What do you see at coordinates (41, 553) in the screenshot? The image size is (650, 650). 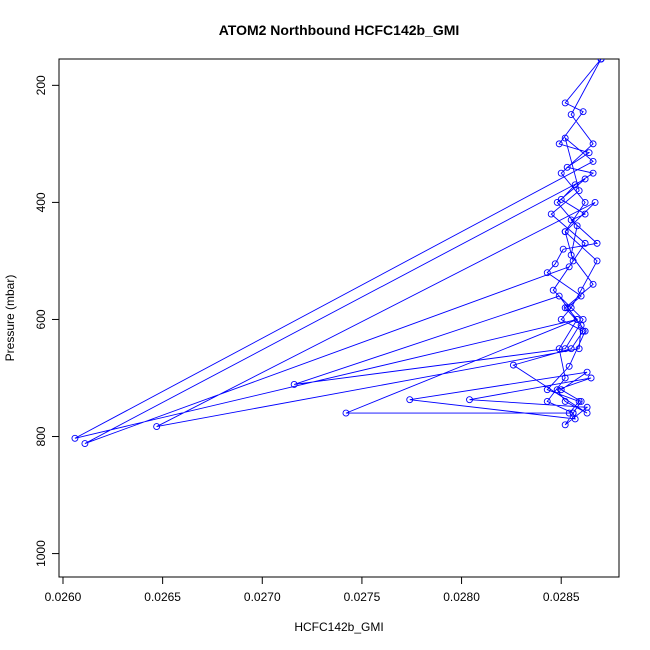 I see `y-tick-label: 1000` at bounding box center [41, 553].